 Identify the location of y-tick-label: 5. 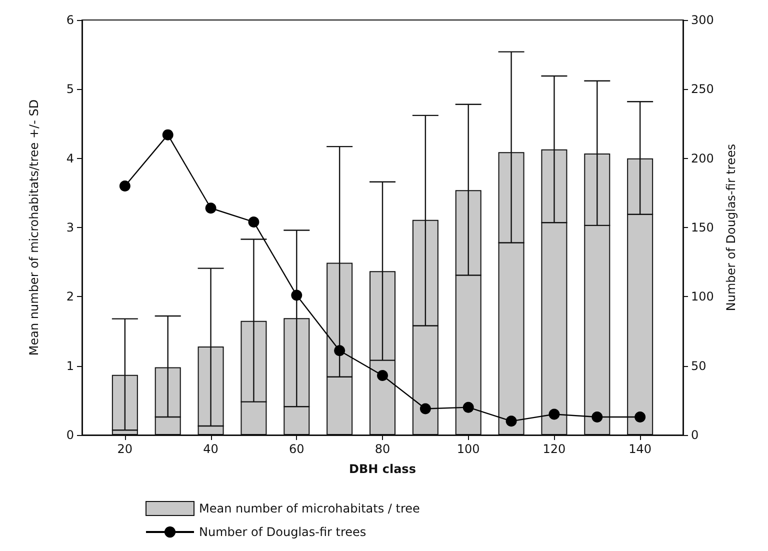
(70, 89).